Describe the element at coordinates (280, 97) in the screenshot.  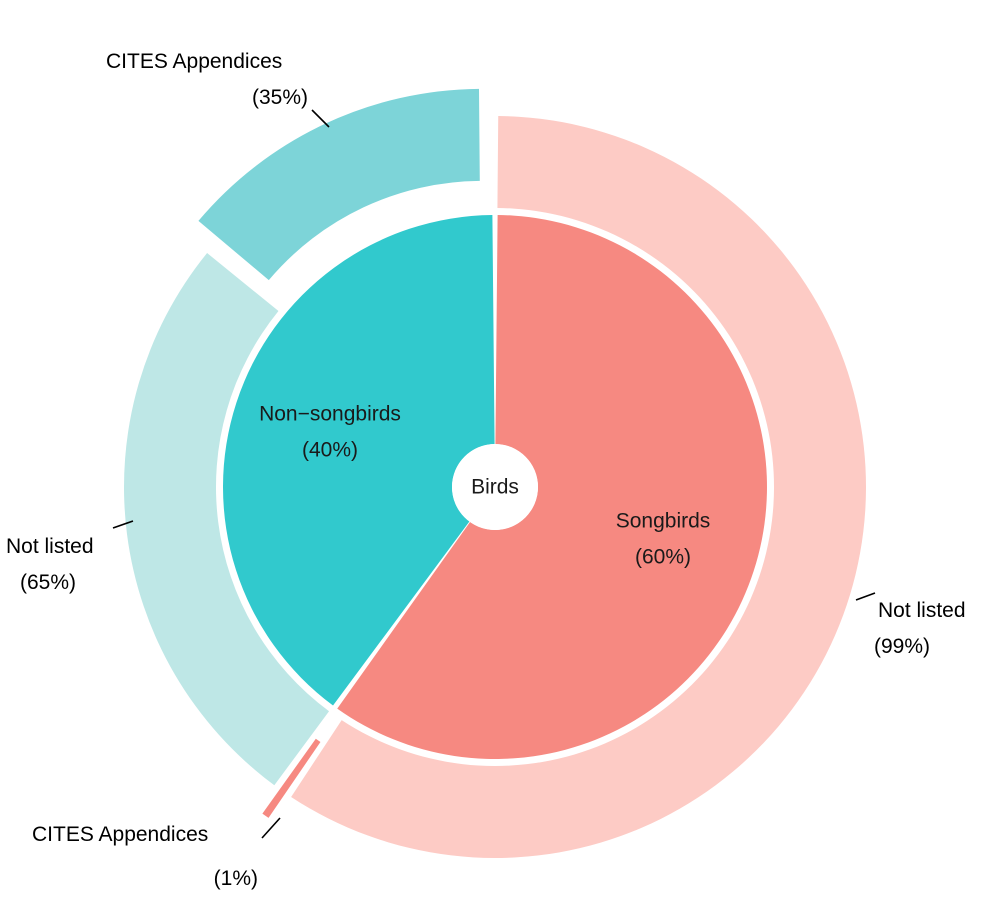
I see `cites-top-label-line2: (35%)` at that location.